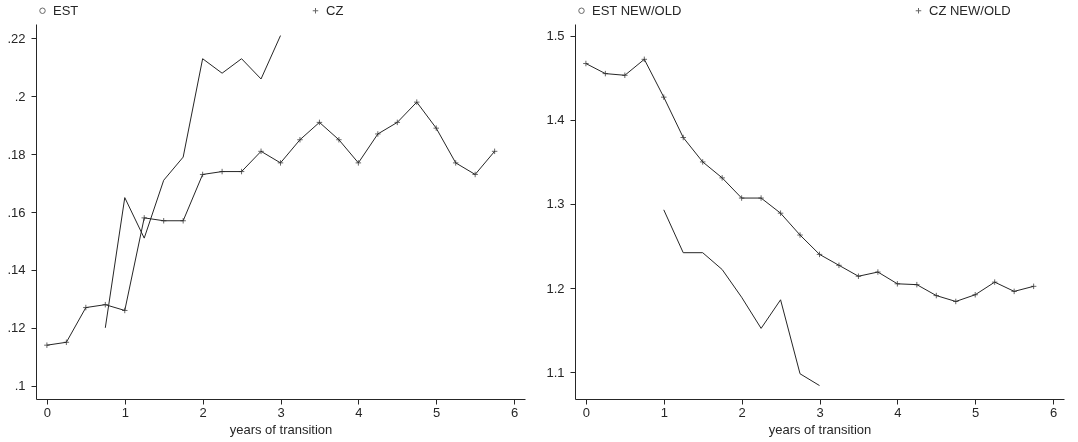 This screenshot has width=1078, height=442. I want to click on legend-label: CZ, so click(335, 10).